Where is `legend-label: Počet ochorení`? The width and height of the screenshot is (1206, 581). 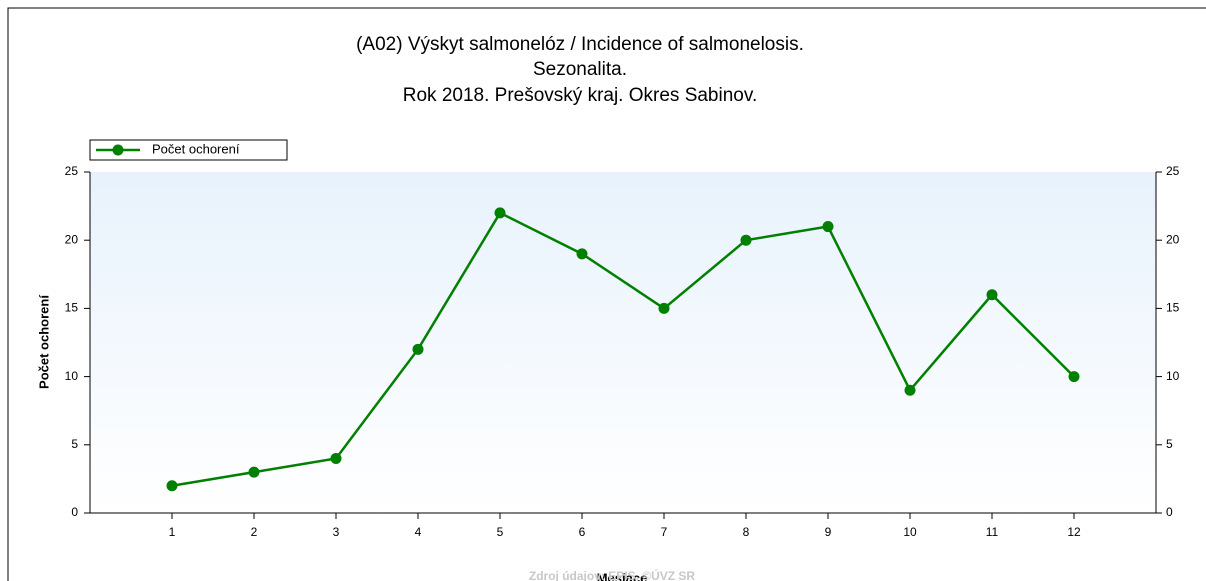 legend-label: Počet ochorení is located at coordinates (196, 148).